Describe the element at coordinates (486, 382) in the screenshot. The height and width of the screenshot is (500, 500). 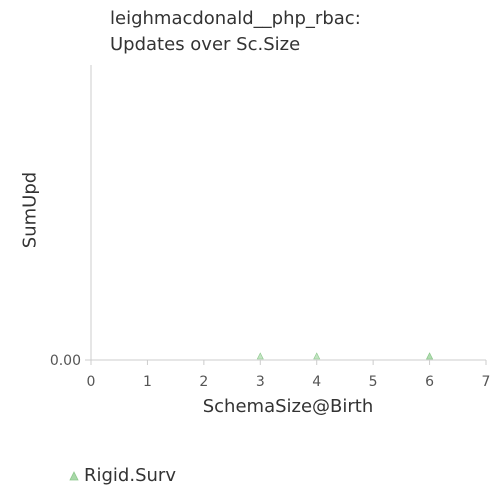
I see `x-tick-label: 7` at that location.